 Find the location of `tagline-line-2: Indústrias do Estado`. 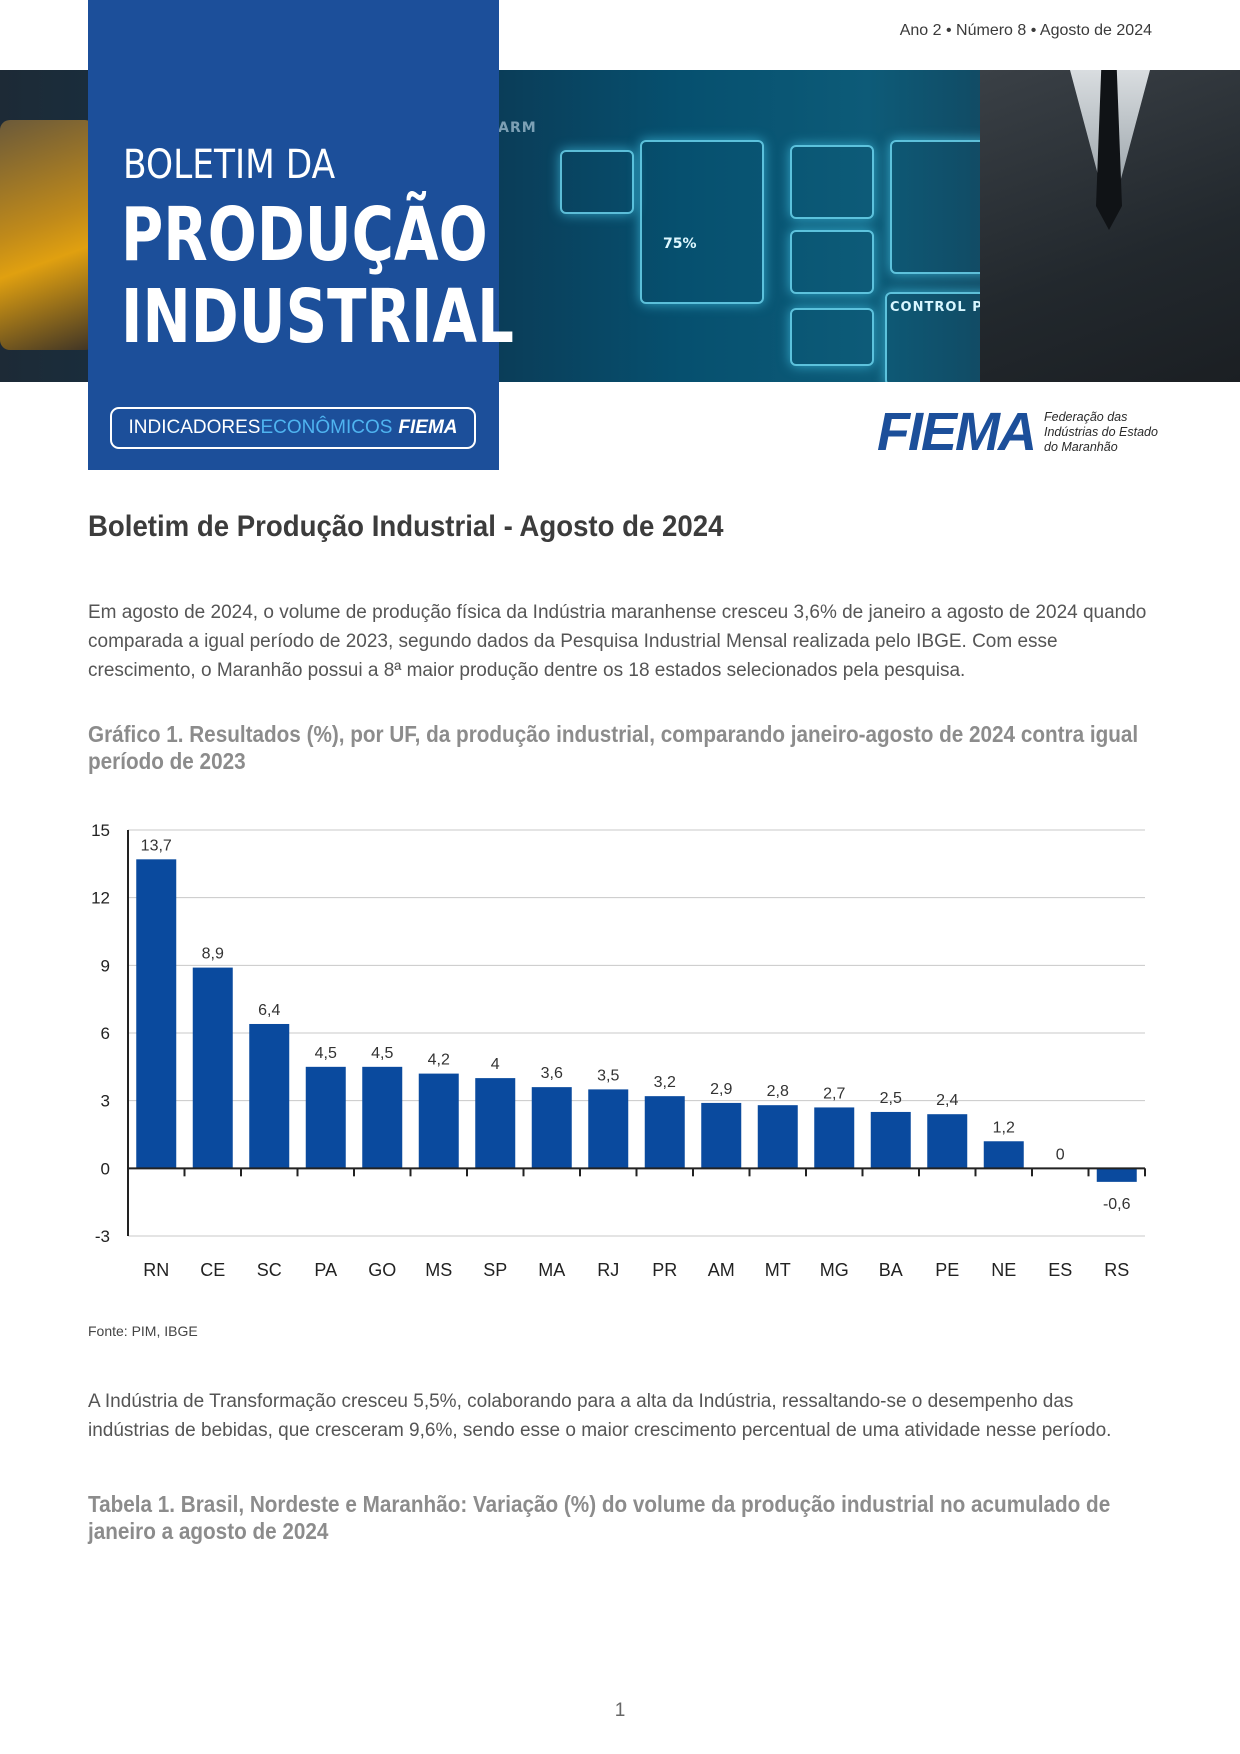

tagline-line-2: Indústrias do Estado is located at coordinates (1101, 432).